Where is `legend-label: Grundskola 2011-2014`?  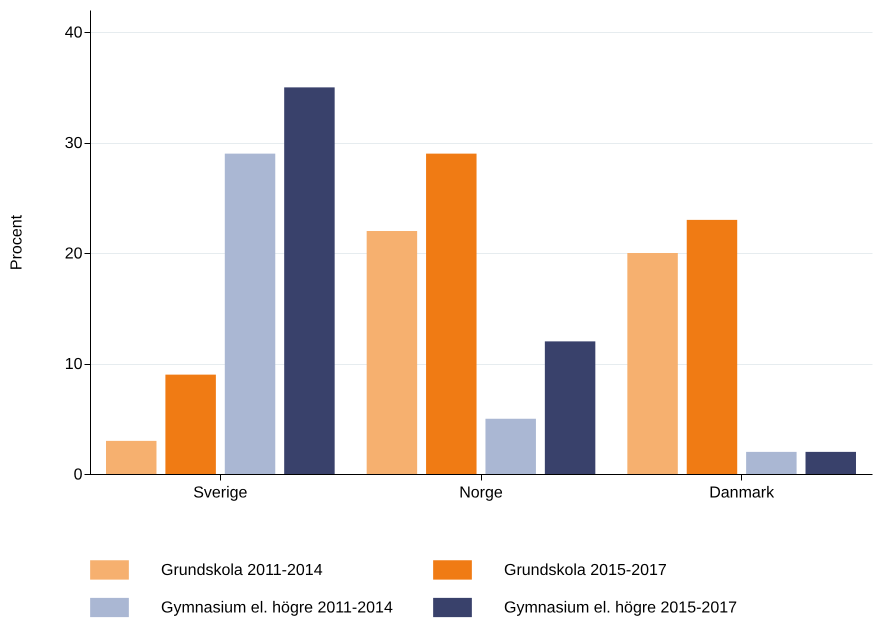
legend-label: Grundskola 2011-2014 is located at coordinates (242, 570).